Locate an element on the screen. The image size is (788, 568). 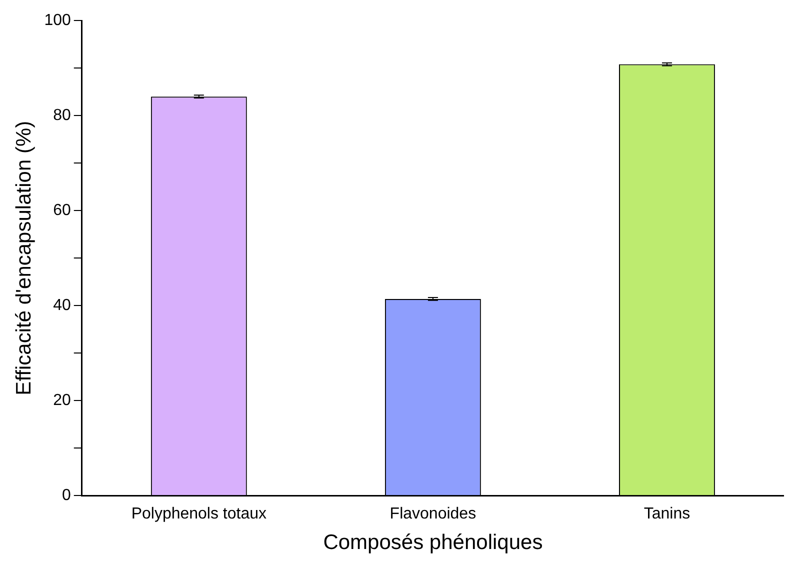
y-tick-label: 20 is located at coordinates (62, 401).